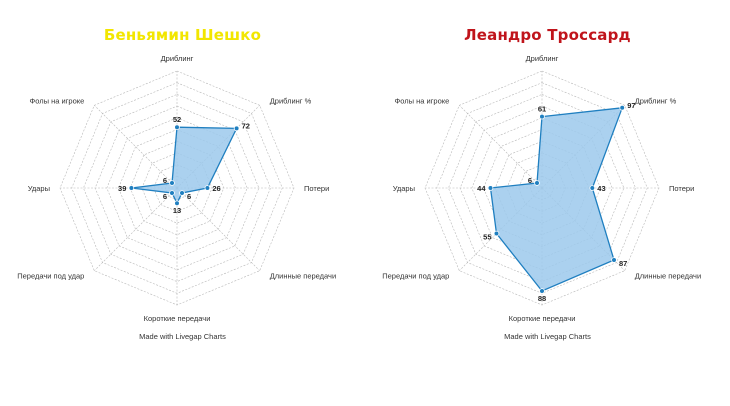  I want to click on right-value-label-4: 88, so click(542, 298).